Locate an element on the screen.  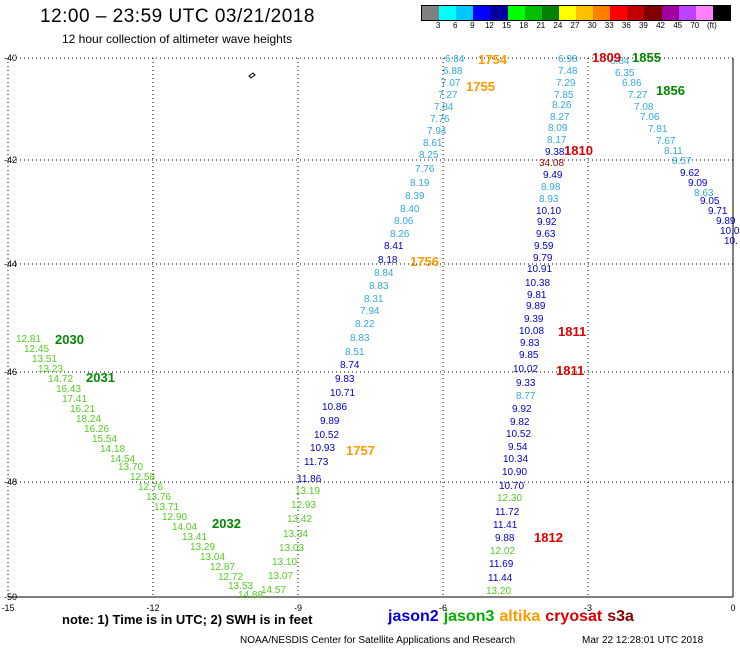
color-scale-bar is located at coordinates (576, 13).